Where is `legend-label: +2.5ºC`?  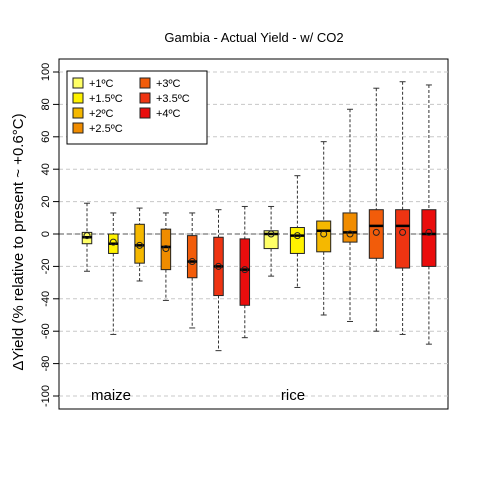
legend-label: +2.5ºC is located at coordinates (106, 129).